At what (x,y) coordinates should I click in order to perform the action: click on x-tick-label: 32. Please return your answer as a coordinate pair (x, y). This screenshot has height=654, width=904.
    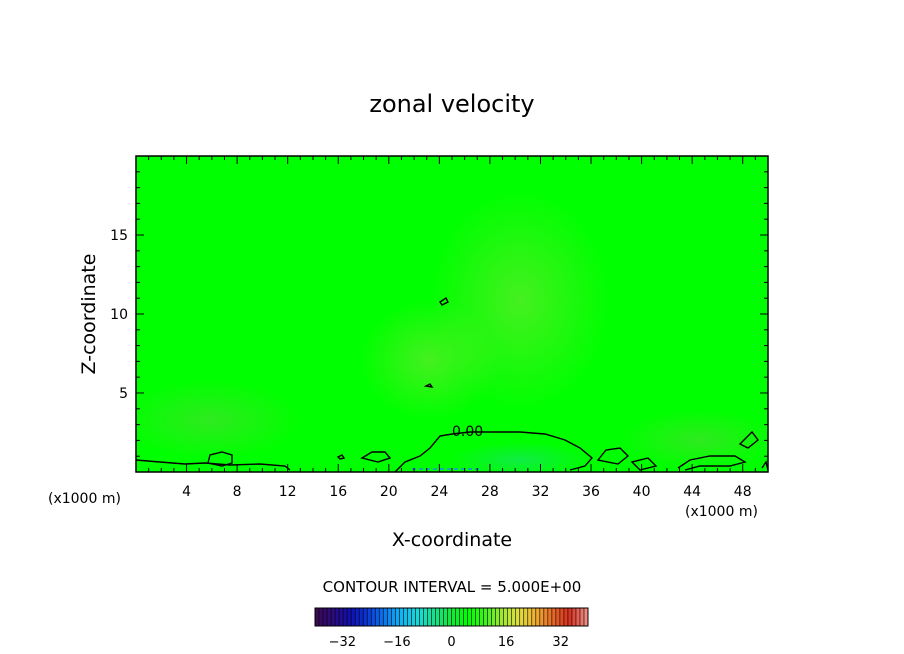
    Looking at the image, I should click on (541, 492).